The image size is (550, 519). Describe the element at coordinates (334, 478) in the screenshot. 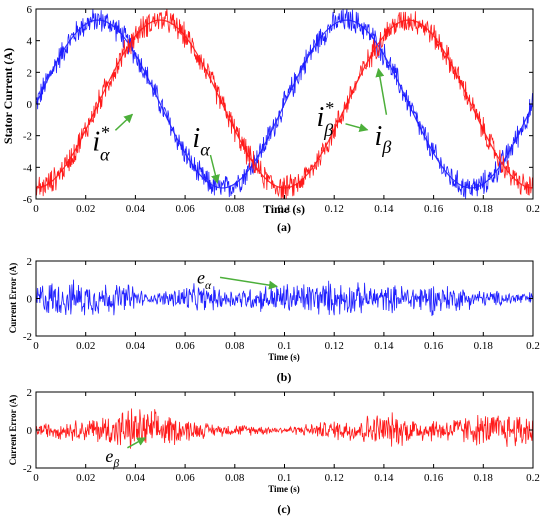

I see `panel-c-xtick-label: 0.12` at that location.